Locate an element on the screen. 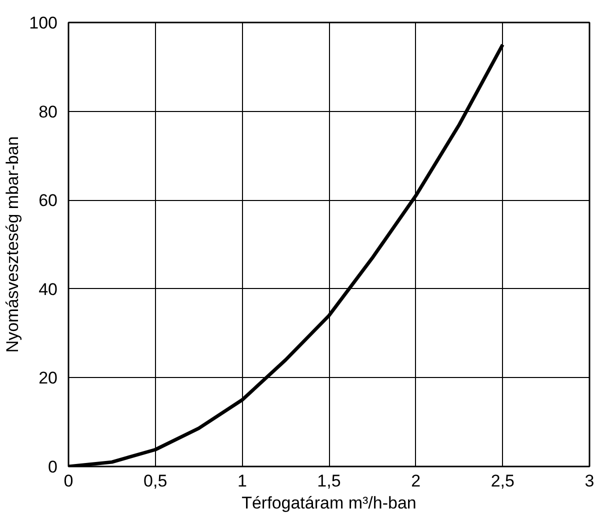  x-tick-label: 1,5 is located at coordinates (329, 481).